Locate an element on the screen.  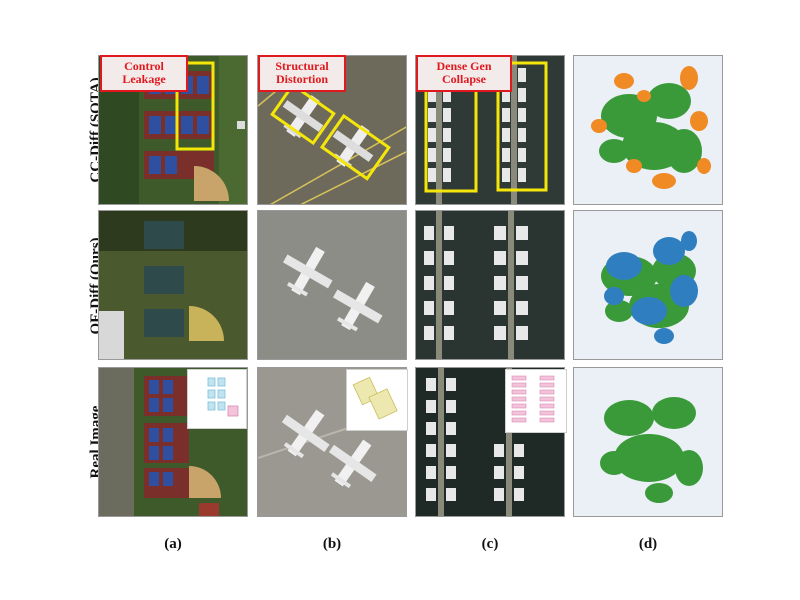
col-label-b: (b) is located at coordinates (332, 544).